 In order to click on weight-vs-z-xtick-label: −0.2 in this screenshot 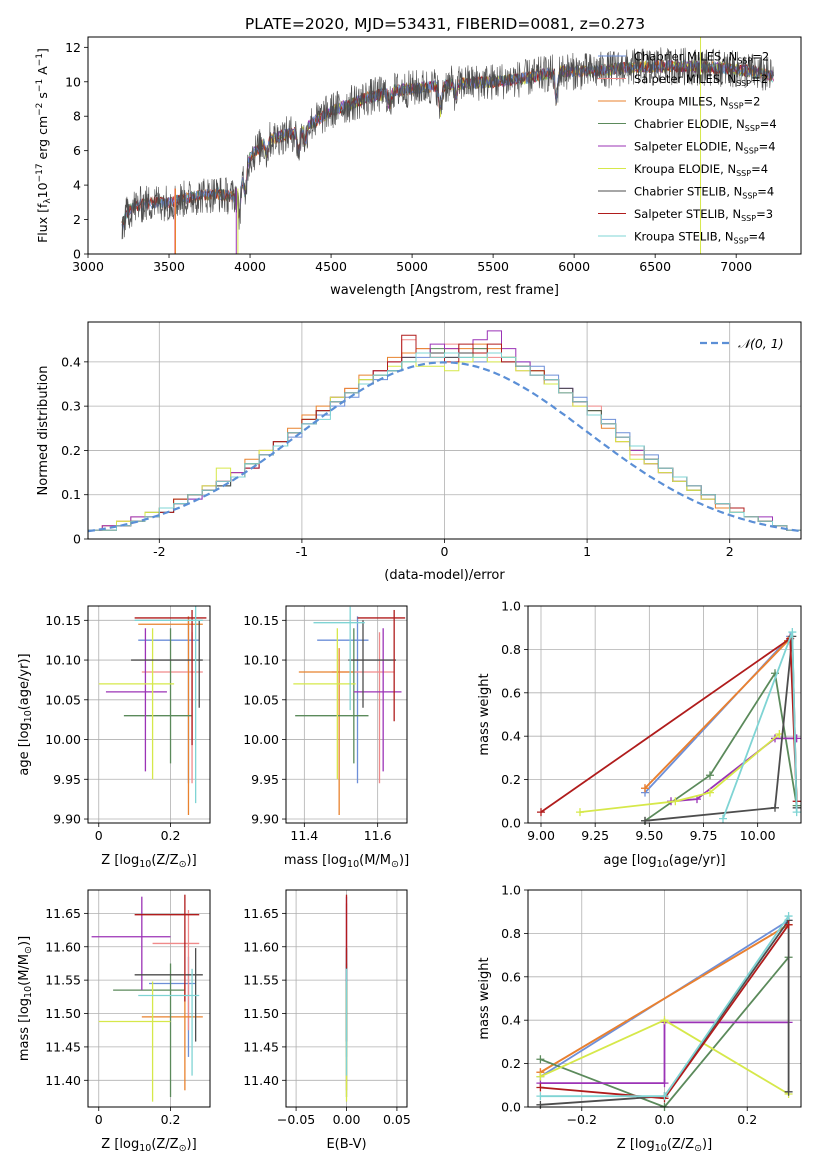, I will do `click(582, 1119)`.